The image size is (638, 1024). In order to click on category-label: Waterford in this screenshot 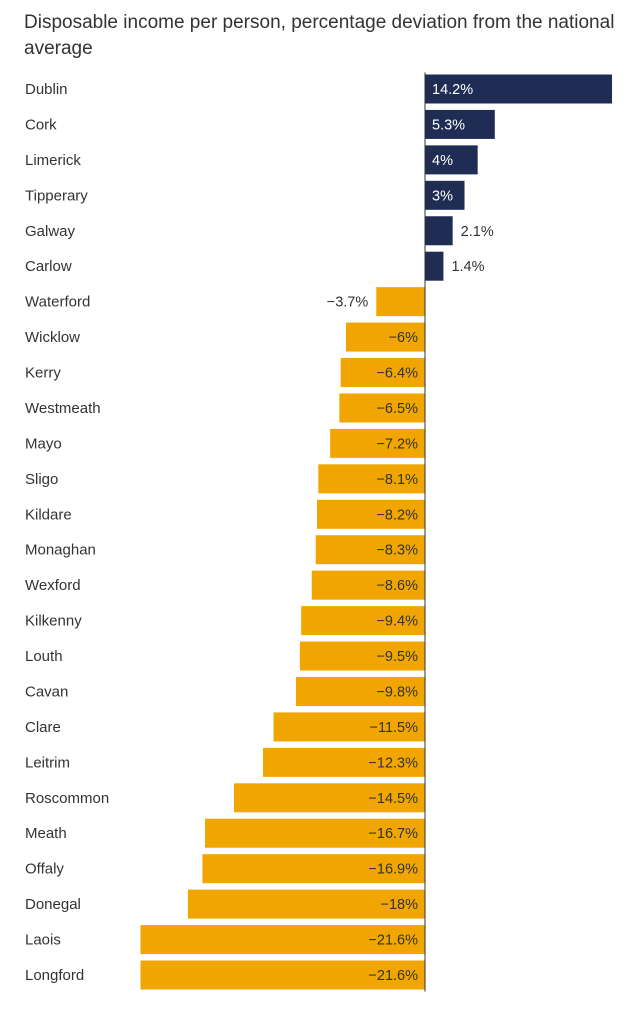, I will do `click(57, 302)`.